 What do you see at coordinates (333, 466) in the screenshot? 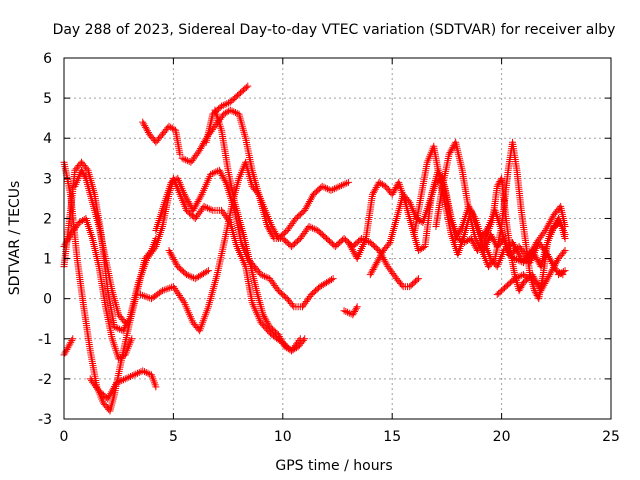
I see `x-axis-label: GPS time / hours` at bounding box center [333, 466].